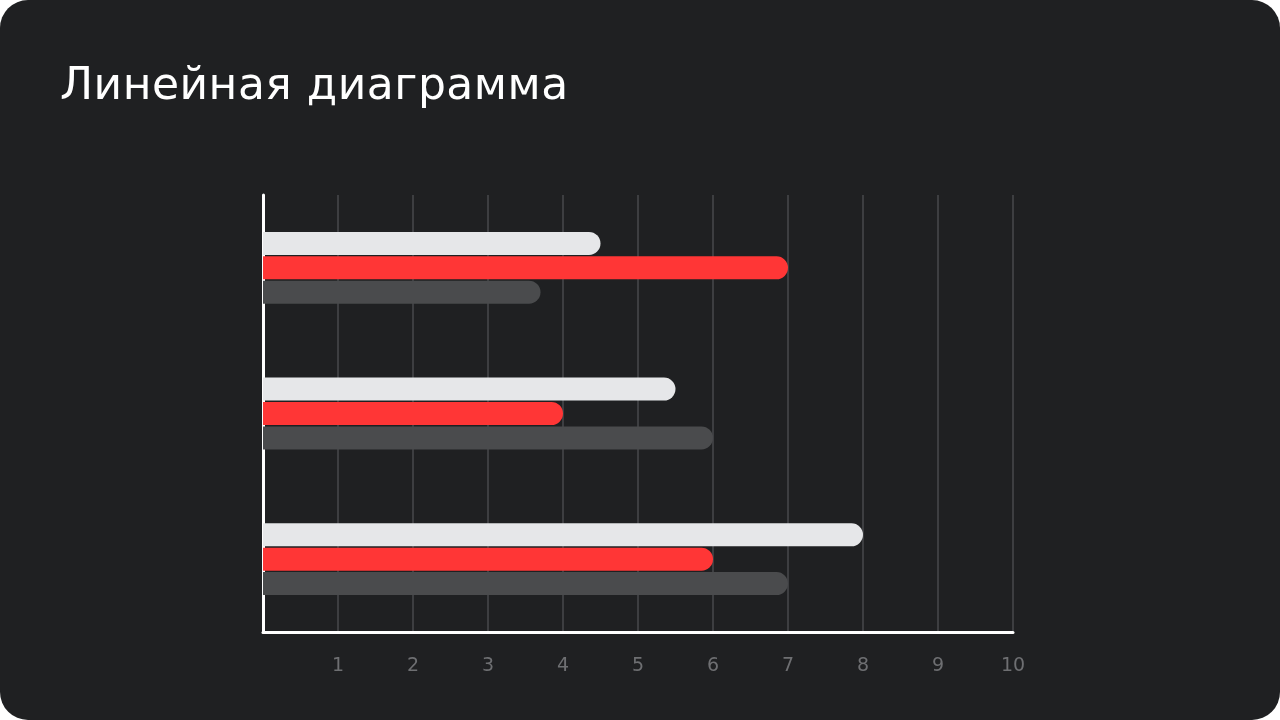  What do you see at coordinates (413, 663) in the screenshot?
I see `x-tick-label: 2` at bounding box center [413, 663].